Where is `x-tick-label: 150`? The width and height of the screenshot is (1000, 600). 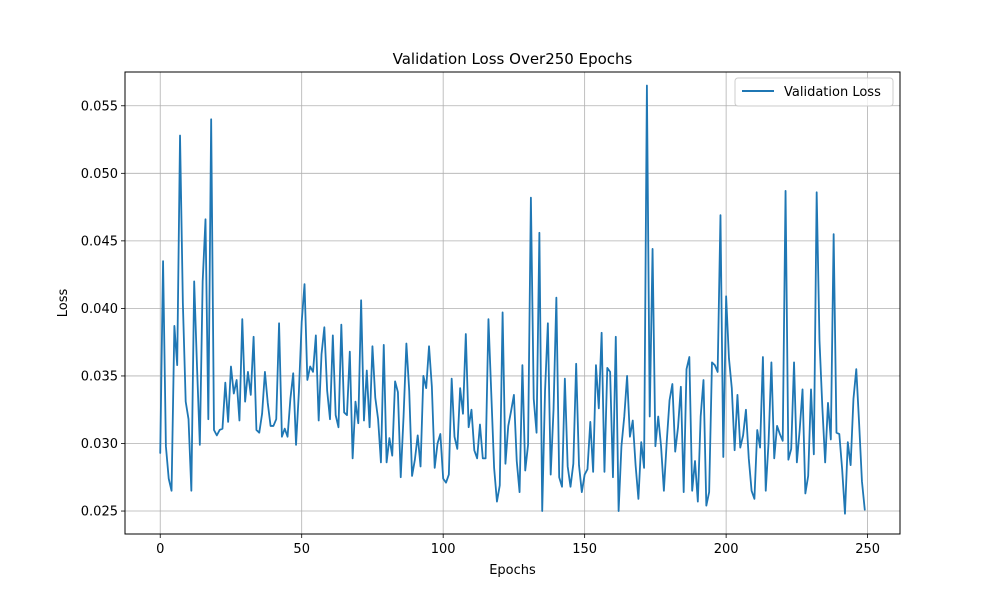
x-tick-label: 150 is located at coordinates (584, 549).